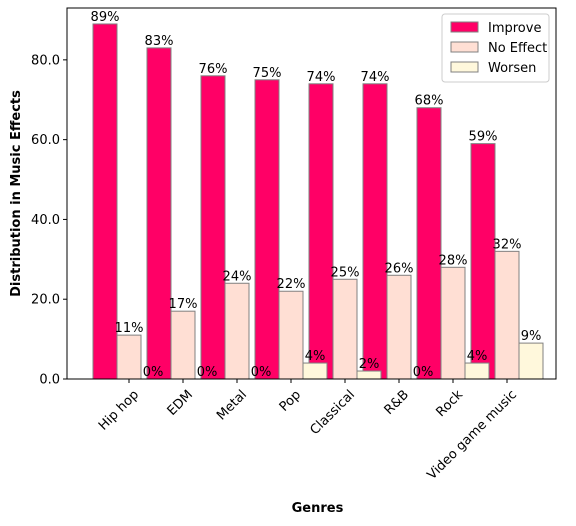  What do you see at coordinates (213, 227) in the screenshot?
I see `bar-improve-metal` at bounding box center [213, 227].